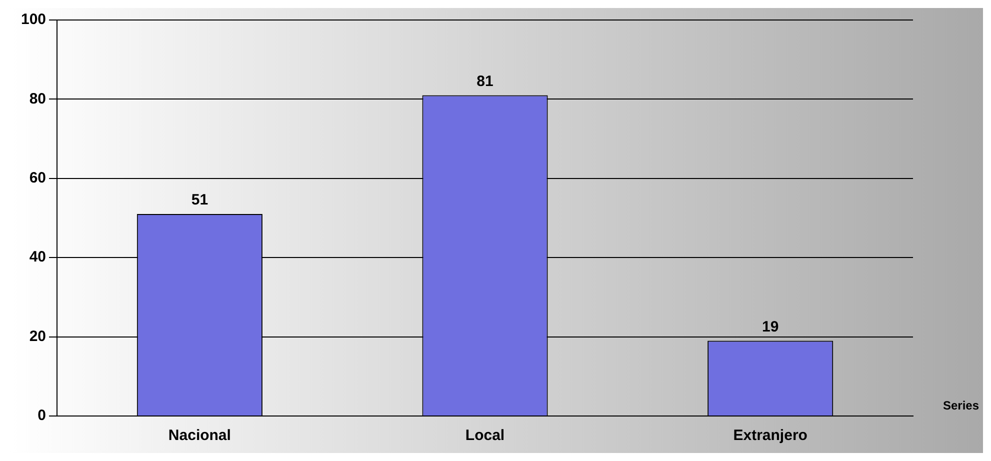 The width and height of the screenshot is (991, 461). I want to click on x-tick-label: Local, so click(485, 435).